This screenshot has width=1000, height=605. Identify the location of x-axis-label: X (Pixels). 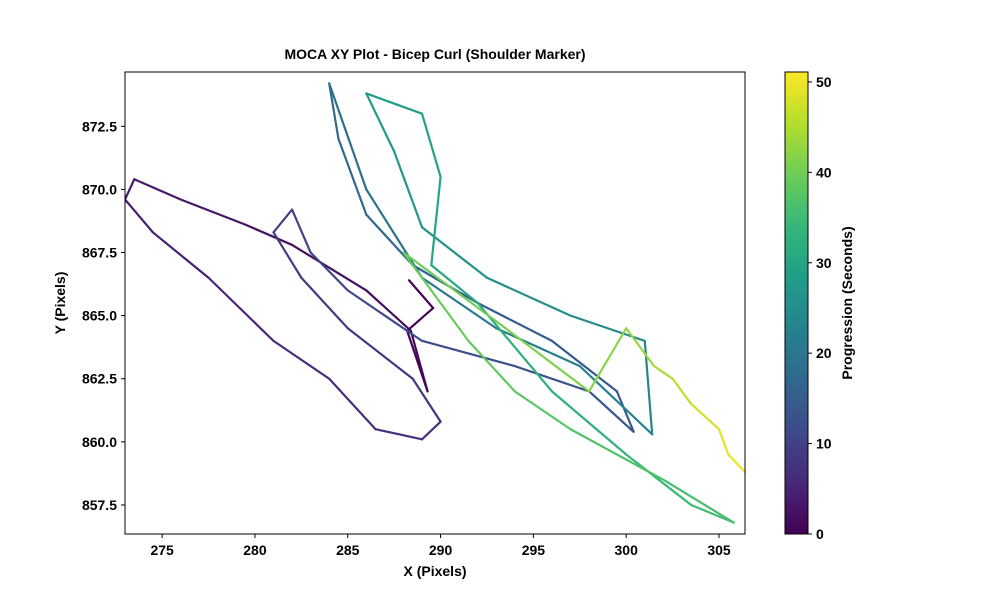
(434, 571).